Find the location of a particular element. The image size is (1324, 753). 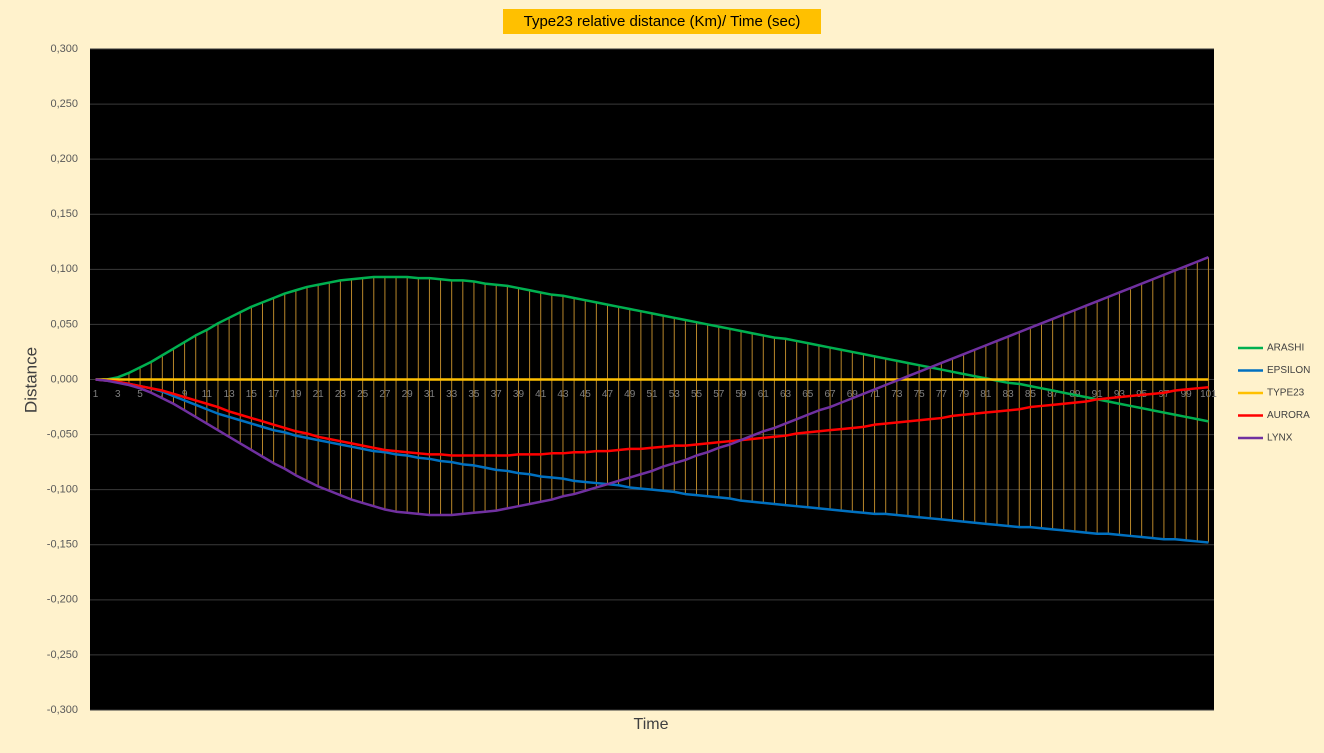

x-tick-label: 59 is located at coordinates (741, 394).